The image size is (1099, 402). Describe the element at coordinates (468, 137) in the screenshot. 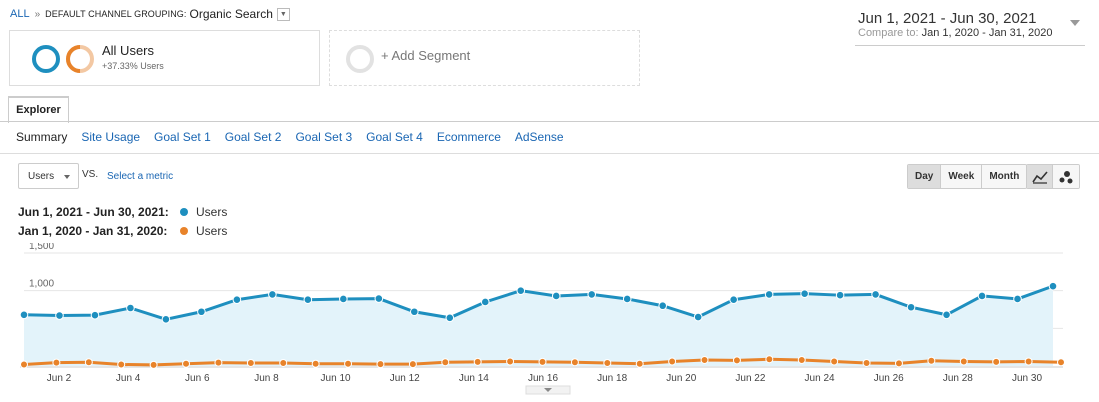

I see `subnav-ecommerce: Ecommerce` at that location.